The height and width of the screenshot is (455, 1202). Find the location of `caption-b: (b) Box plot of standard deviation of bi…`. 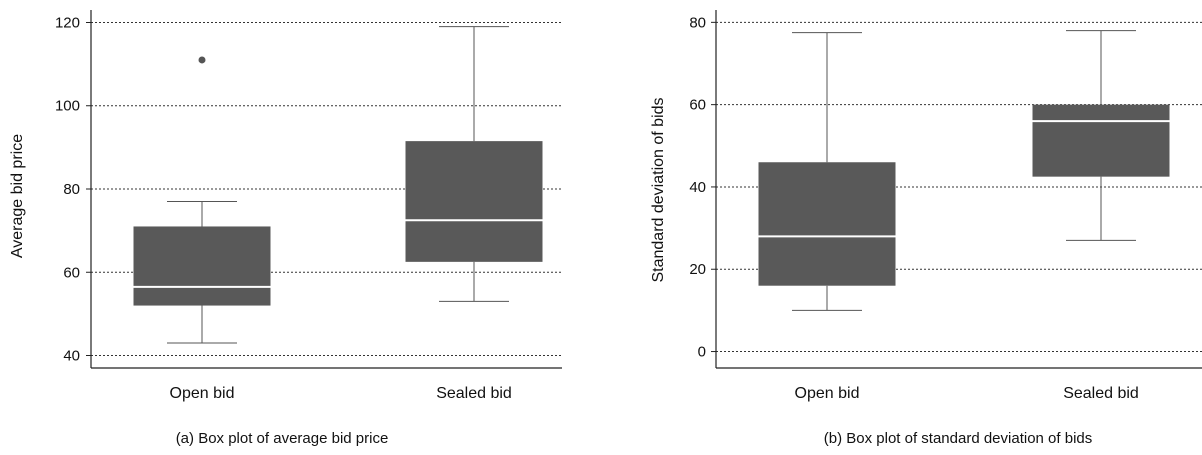

caption-b: (b) Box plot of standard deviation of bi… is located at coordinates (958, 438).